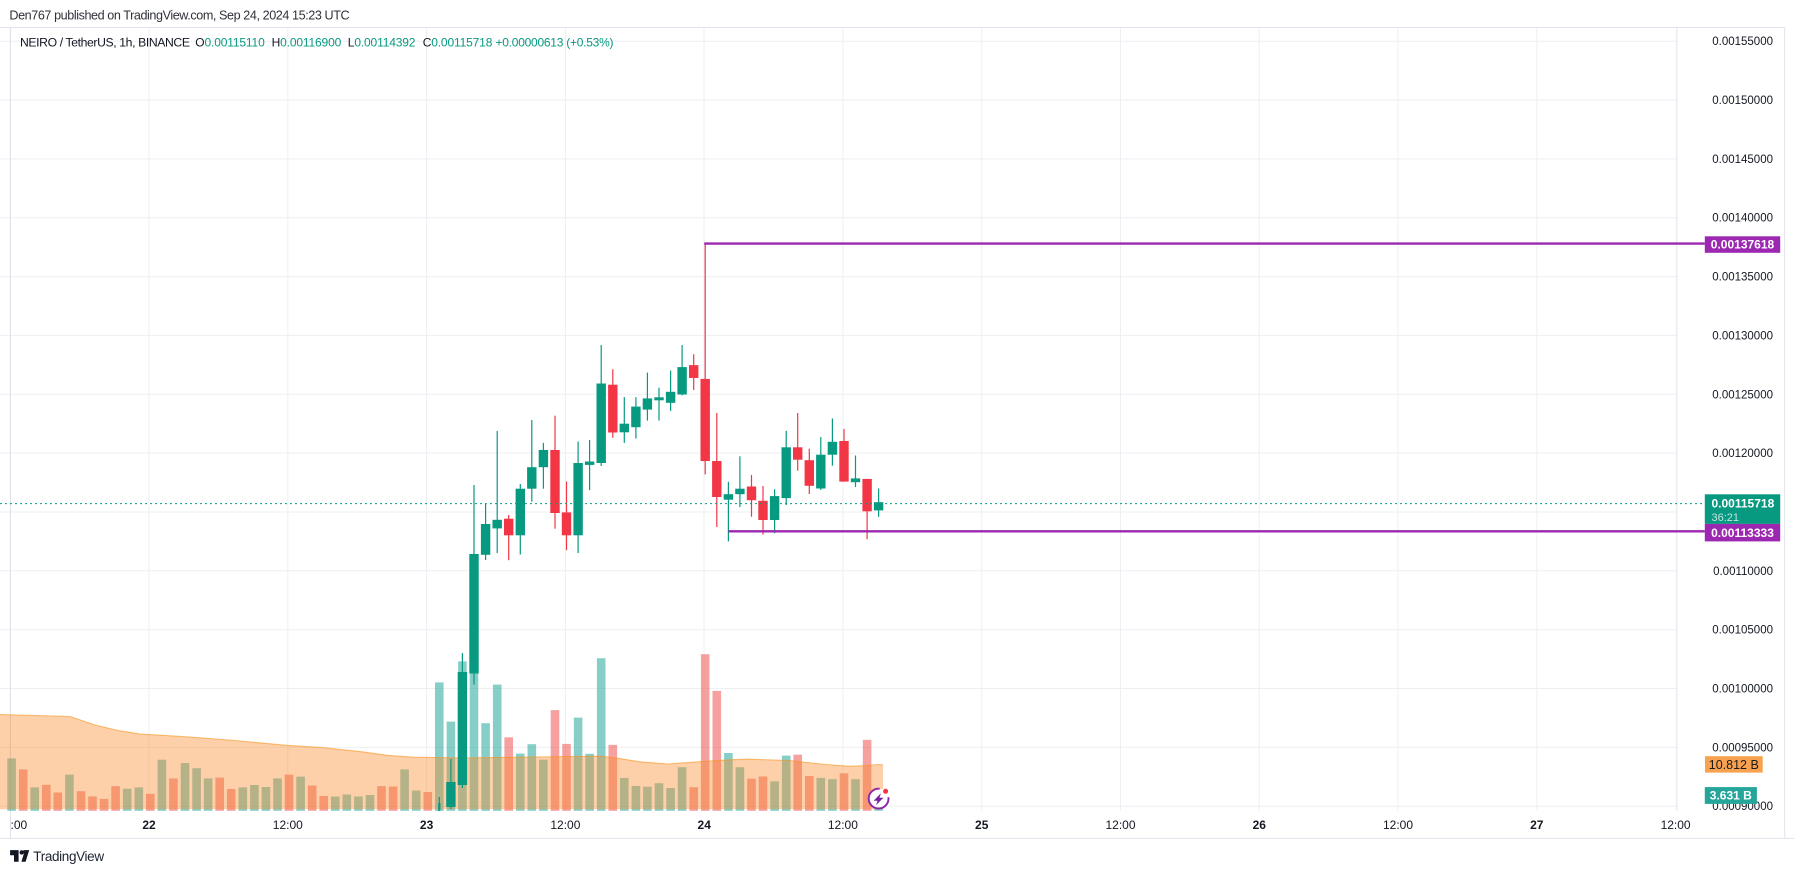  I want to click on svg-text: 36:21, so click(1726, 518).